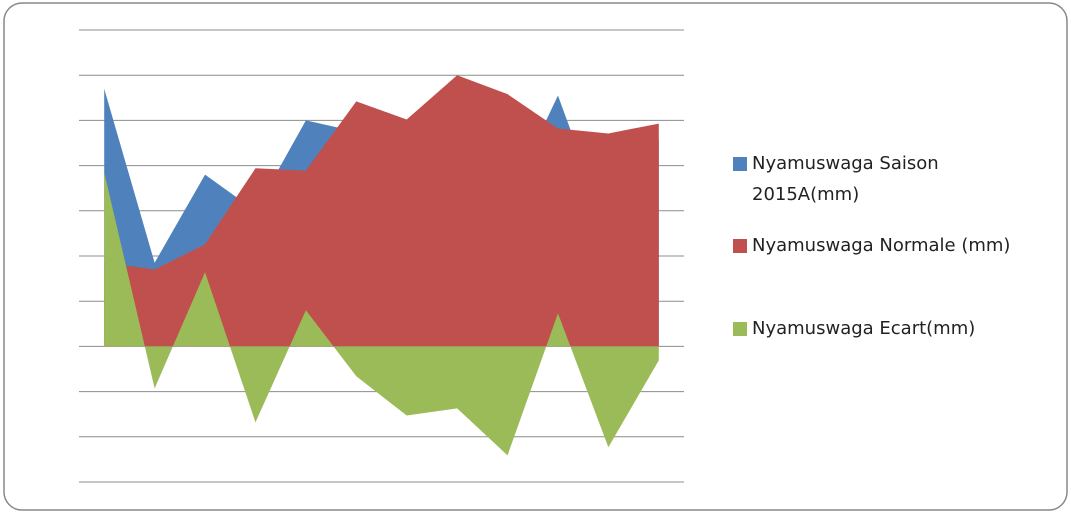 The width and height of the screenshot is (1071, 513). I want to click on legend-item: Nyamuswaga Saison 2015A(mm), so click(888, 179).